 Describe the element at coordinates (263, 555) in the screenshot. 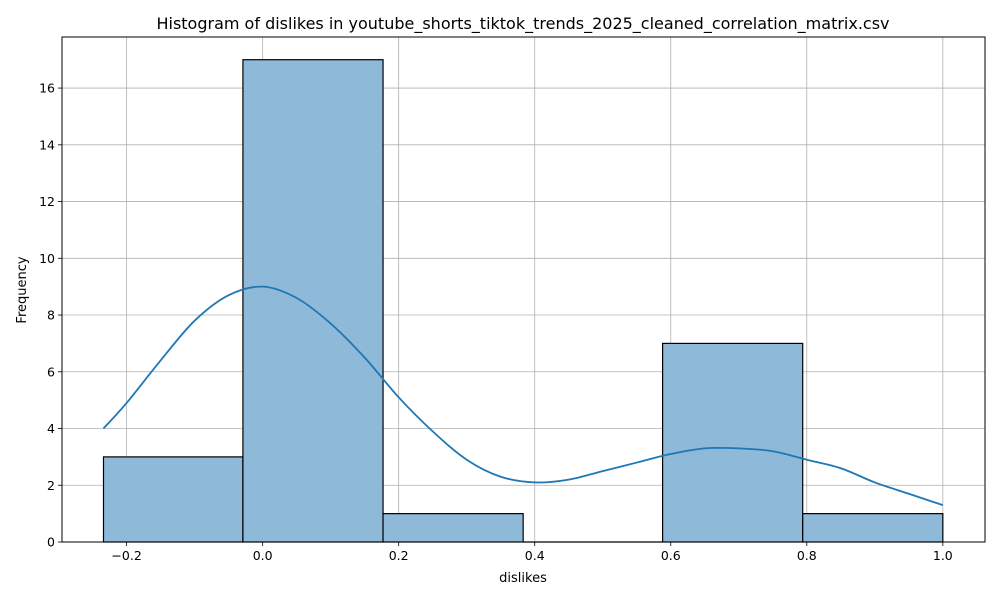

I see `x-tick-label: 0.0` at that location.